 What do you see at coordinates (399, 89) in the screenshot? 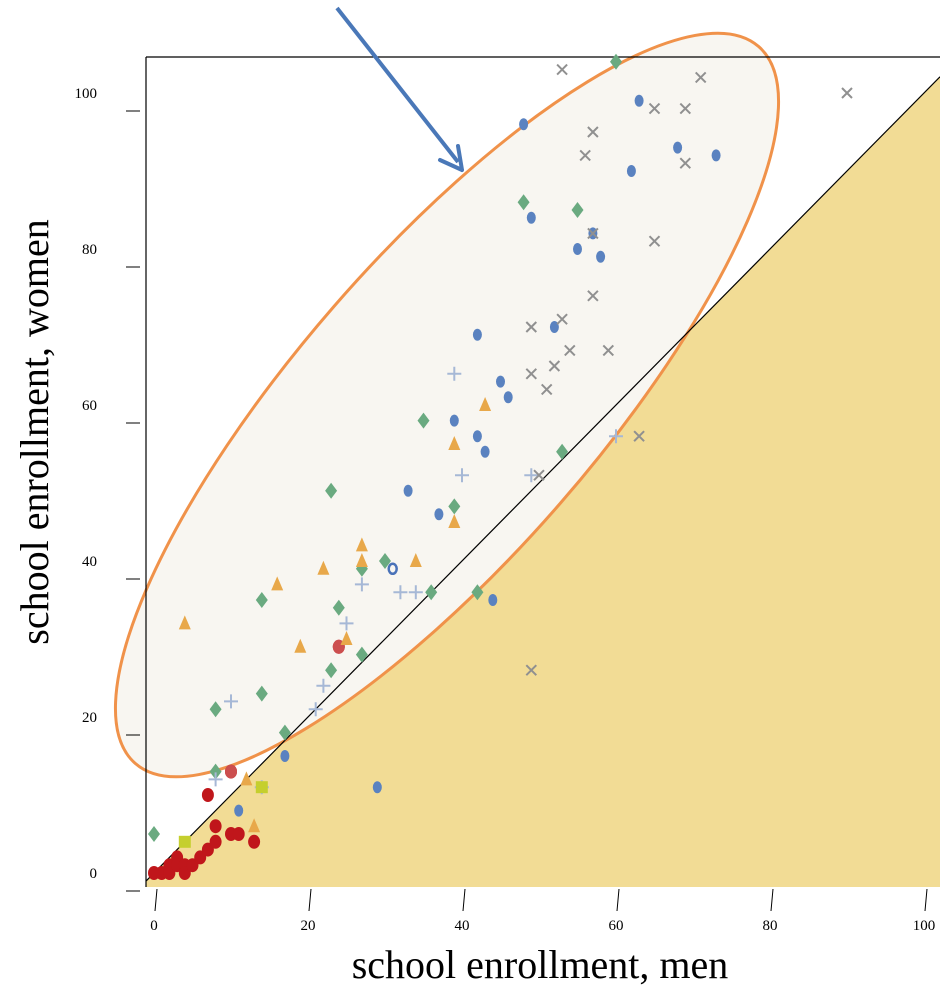
I see `annotation-arrow` at bounding box center [399, 89].